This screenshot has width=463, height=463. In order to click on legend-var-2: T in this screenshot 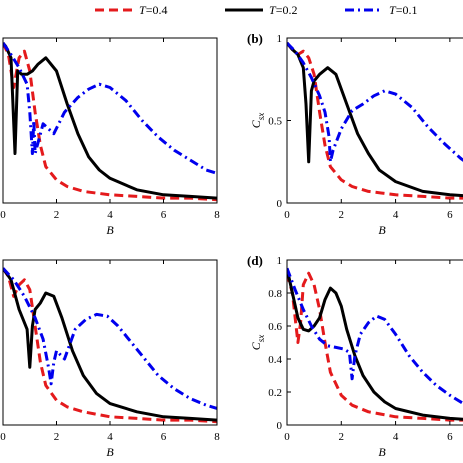, I will do `click(393, 10)`.